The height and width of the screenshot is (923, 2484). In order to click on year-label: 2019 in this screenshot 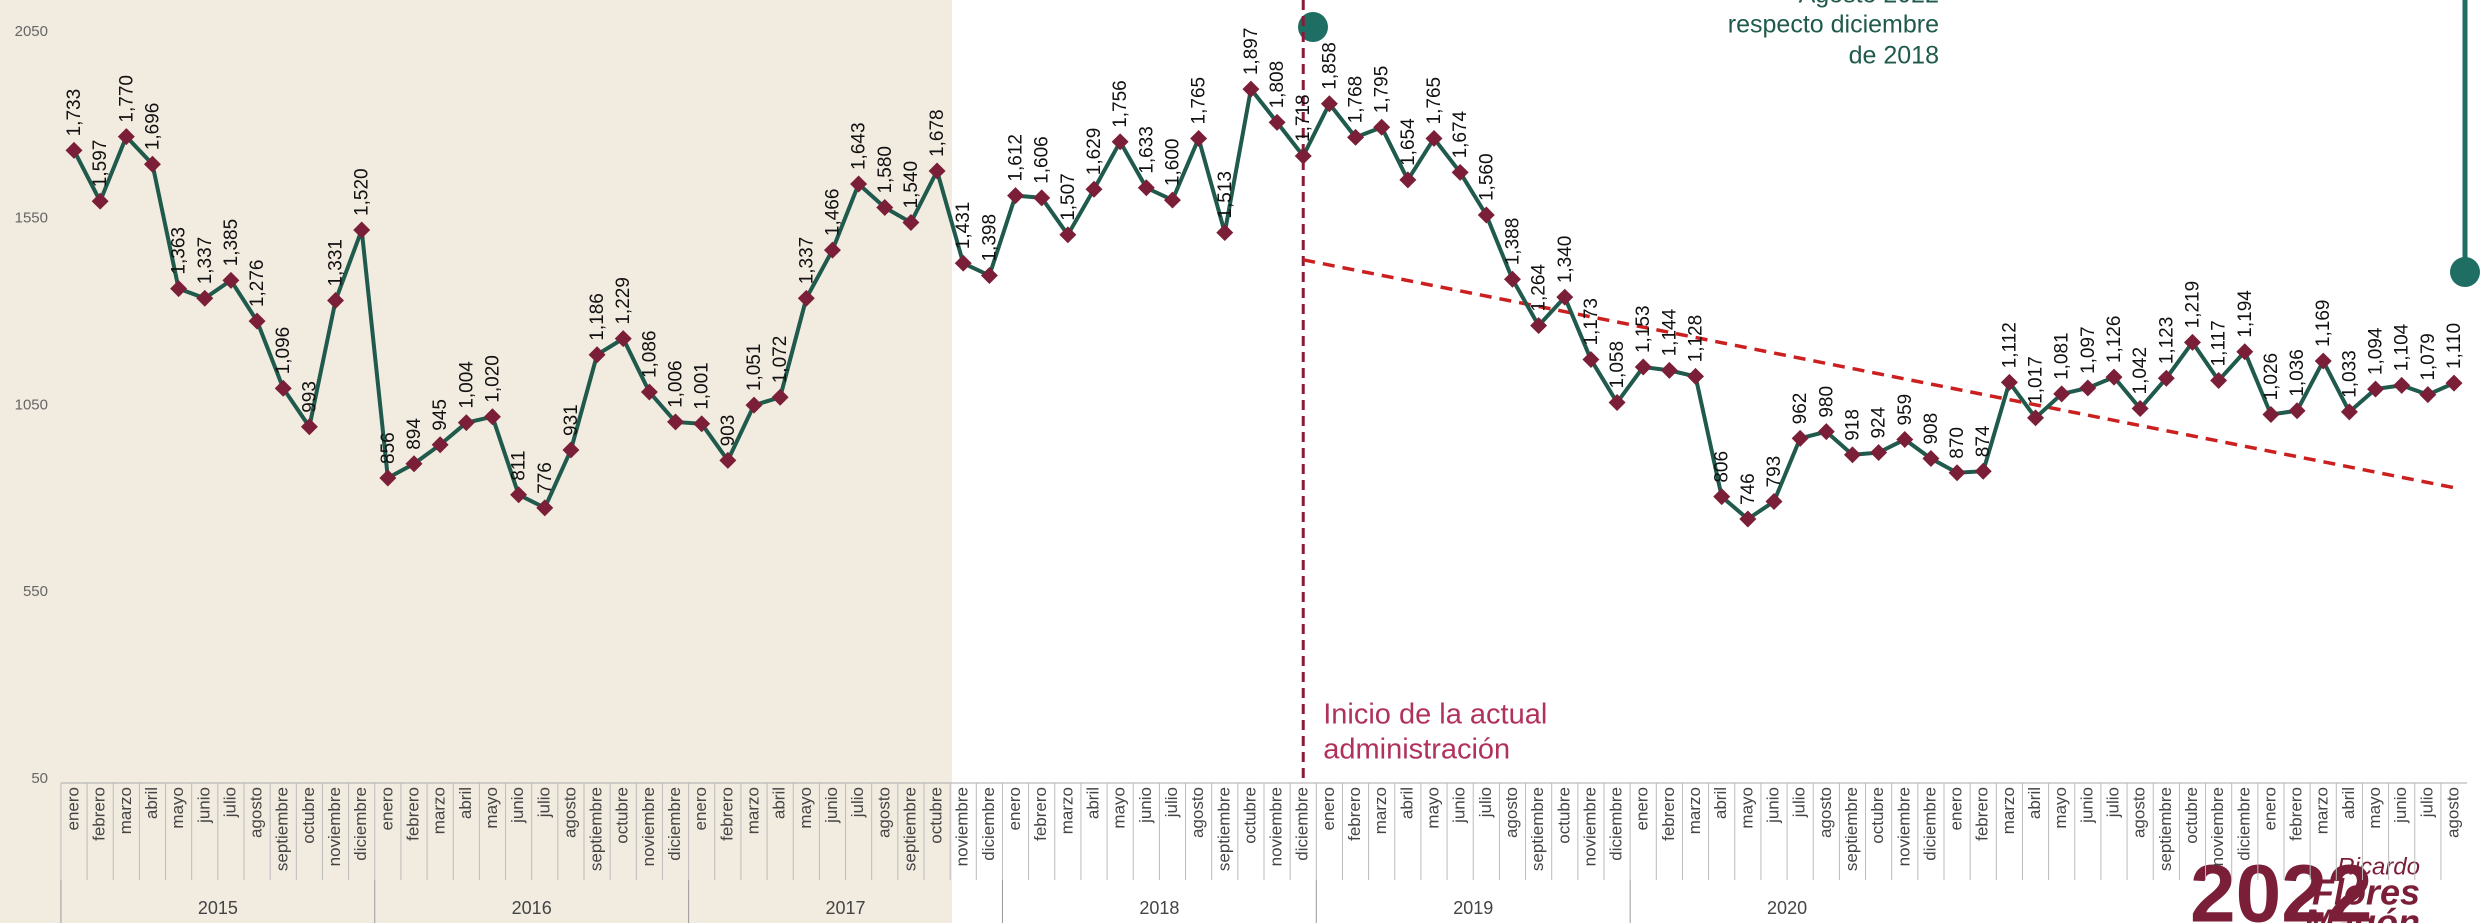, I will do `click(1473, 908)`.